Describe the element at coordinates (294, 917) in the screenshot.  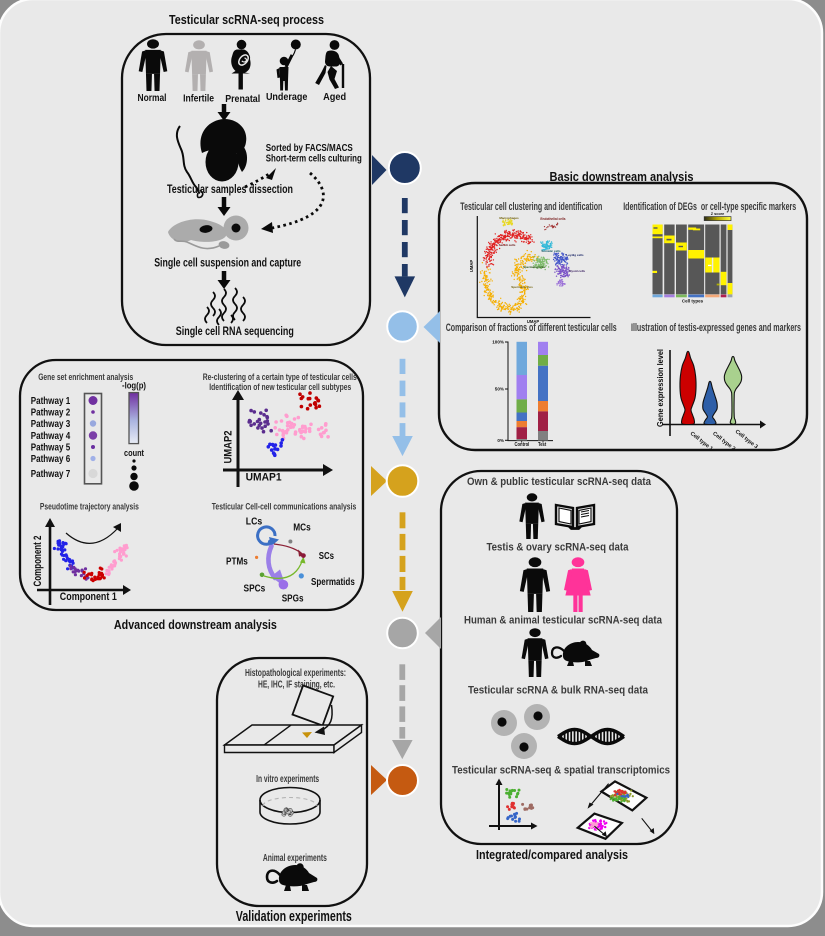
I see `svg-text: Validation experiments` at that location.